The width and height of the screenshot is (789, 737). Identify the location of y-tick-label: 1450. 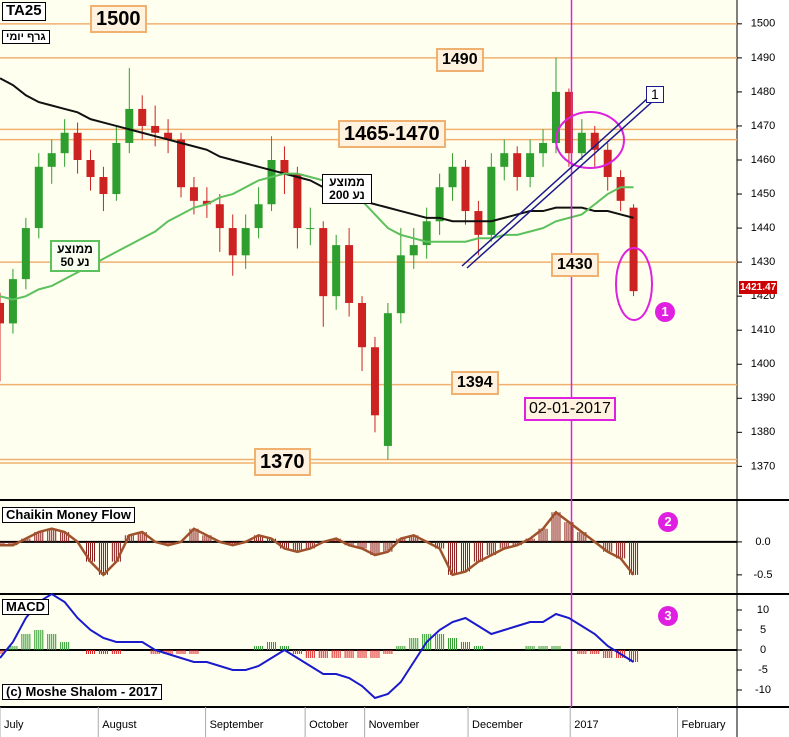
(763, 194).